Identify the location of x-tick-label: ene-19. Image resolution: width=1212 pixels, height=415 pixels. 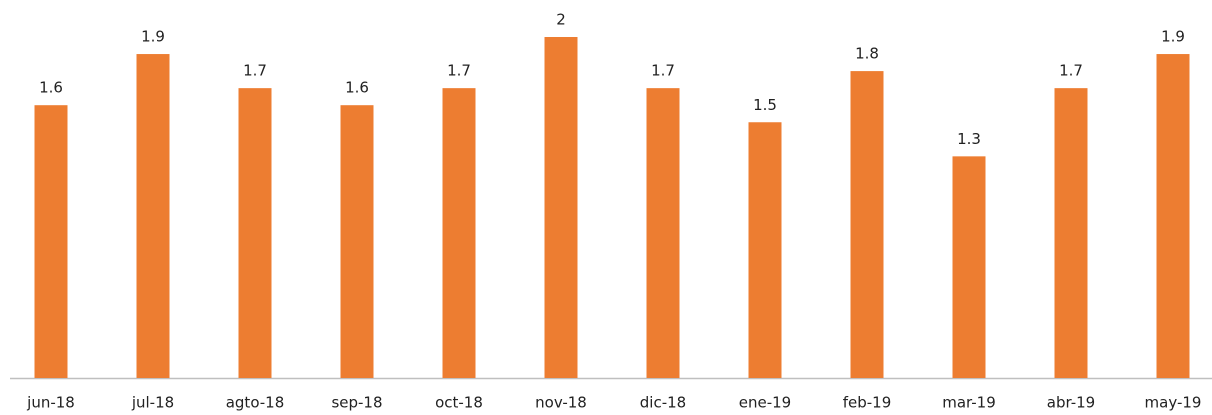
(765, 403).